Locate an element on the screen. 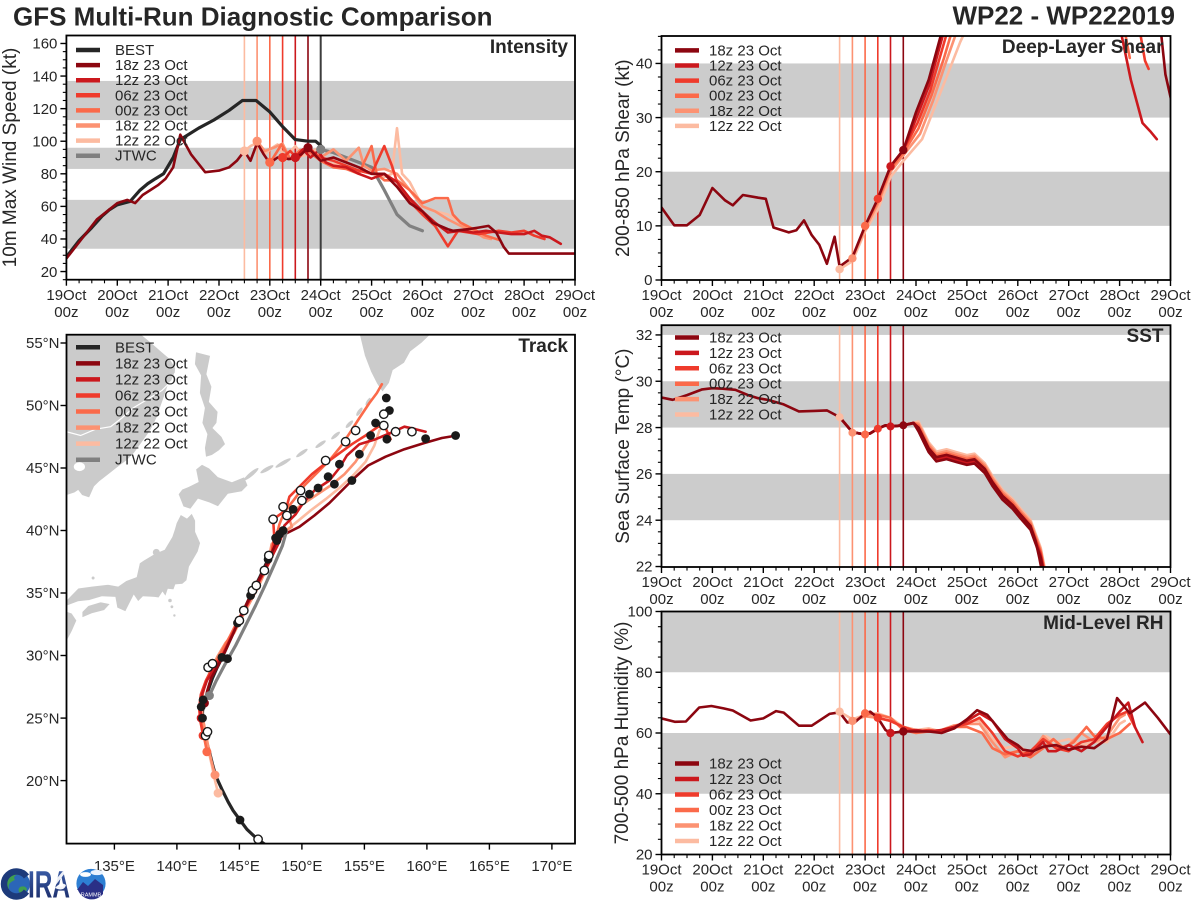  svg-text: Deep-Layer Shear is located at coordinates (1083, 47).